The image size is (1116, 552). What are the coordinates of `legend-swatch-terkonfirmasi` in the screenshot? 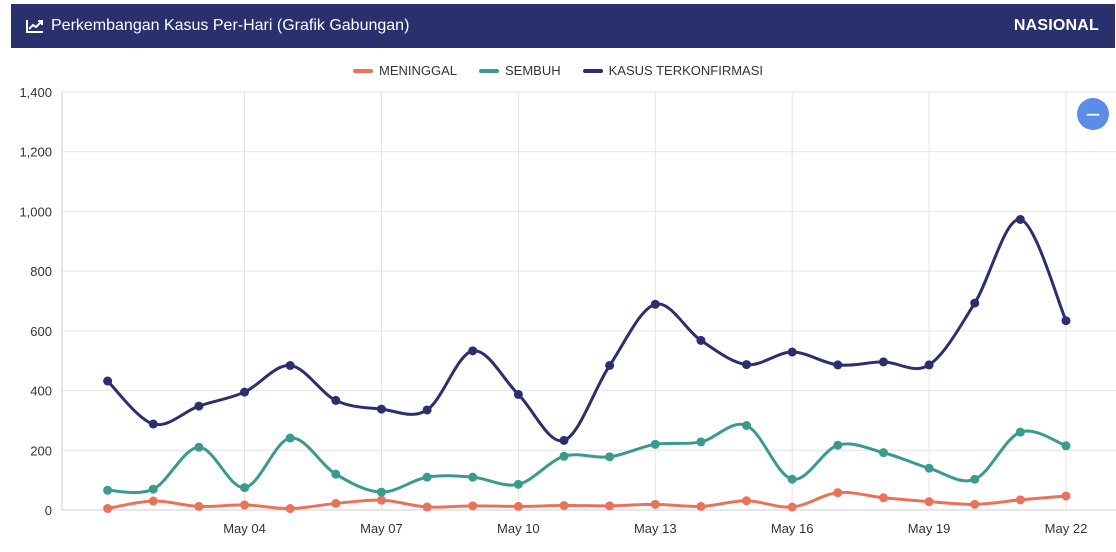 It's located at (592, 70).